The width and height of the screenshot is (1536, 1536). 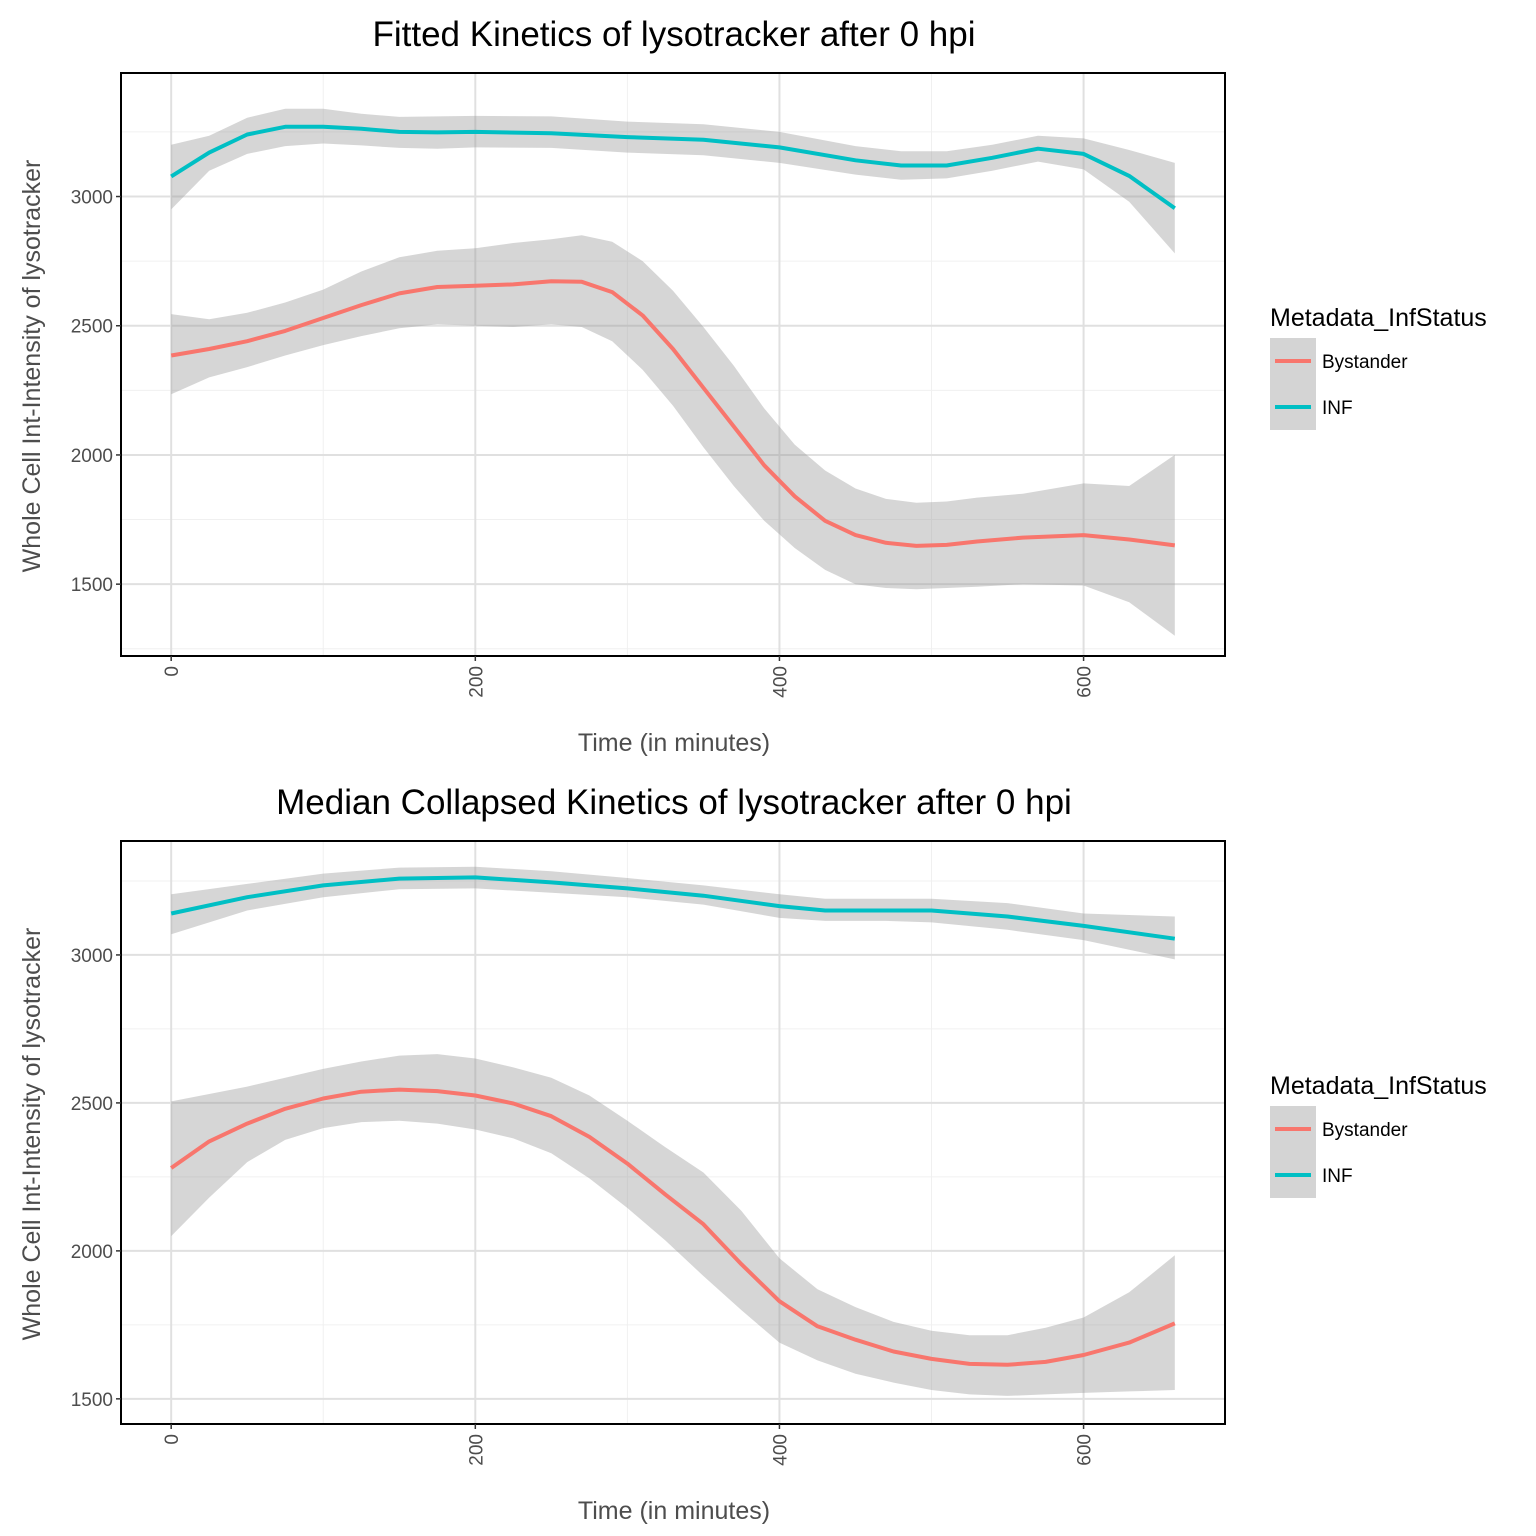 What do you see at coordinates (32, 366) in the screenshot?
I see `y-axis-title-1: Whole Cell Int-Intensity of lysotracker` at bounding box center [32, 366].